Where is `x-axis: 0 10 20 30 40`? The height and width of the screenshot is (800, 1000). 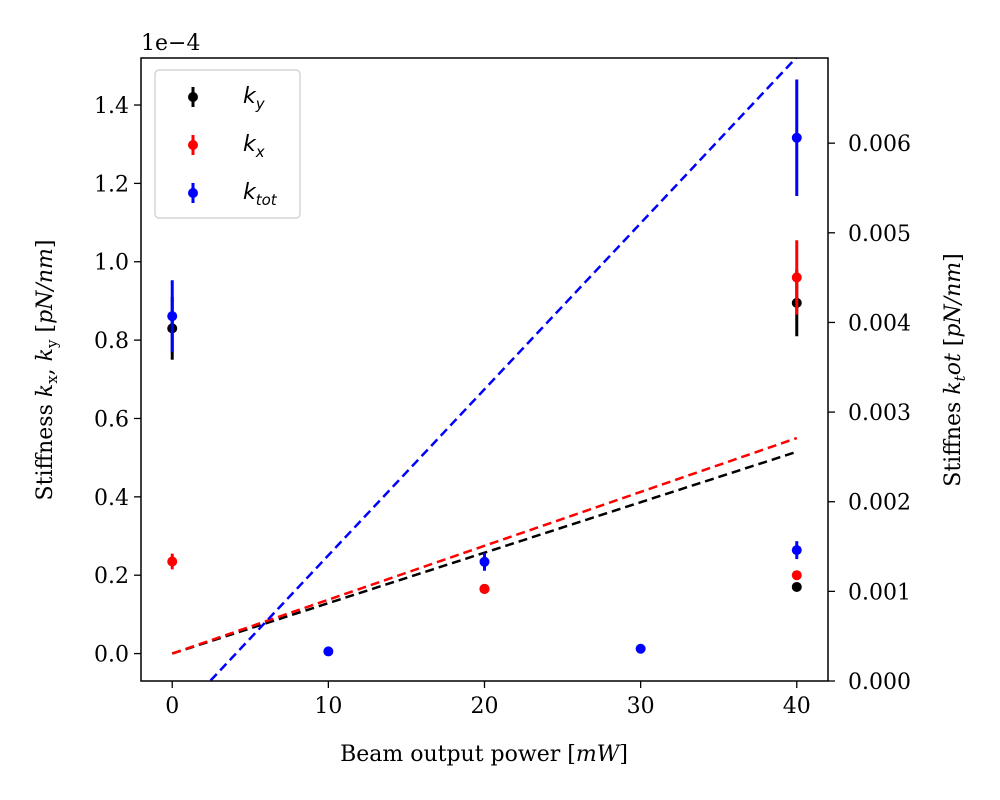
x-axis: 0 10 20 30 40 is located at coordinates (488, 700).